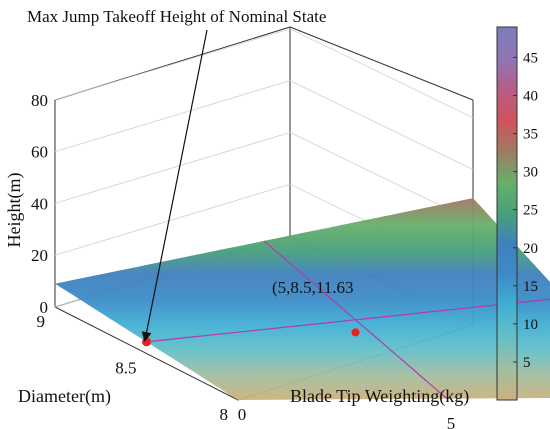 This screenshot has width=550, height=429. Describe the element at coordinates (313, 287) in the screenshot. I see `marked-point-label: (5,8.5,11.63` at that location.